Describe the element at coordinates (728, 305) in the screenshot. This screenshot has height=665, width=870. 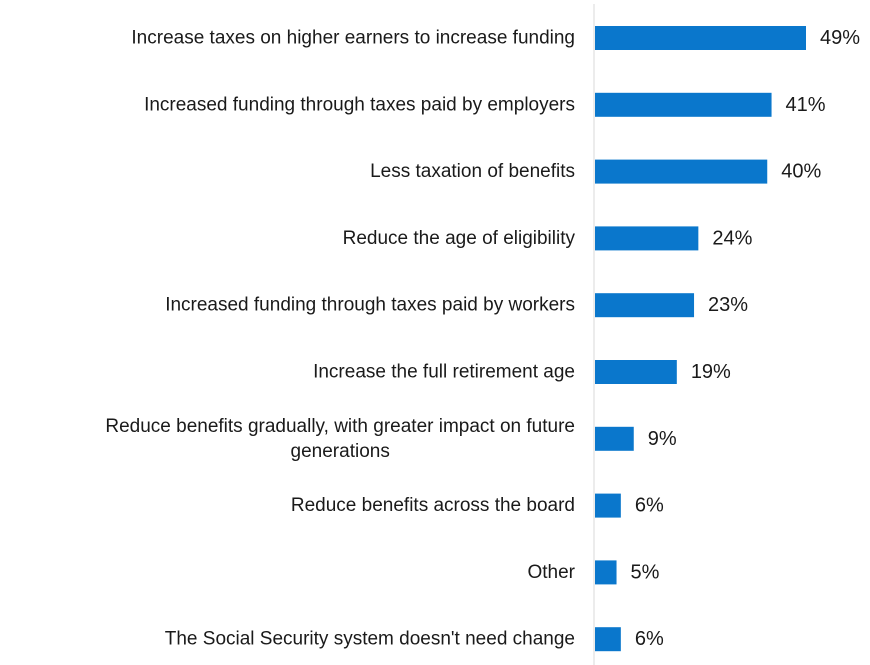
I see `value-label-5: 23%` at that location.